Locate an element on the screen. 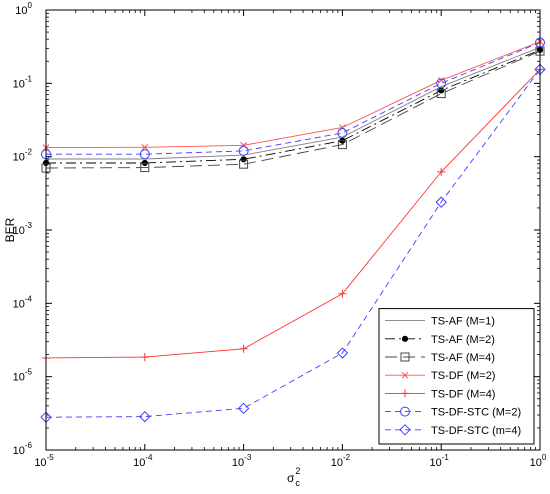  legend-item: TS-AF (M=4) is located at coordinates (440, 358).